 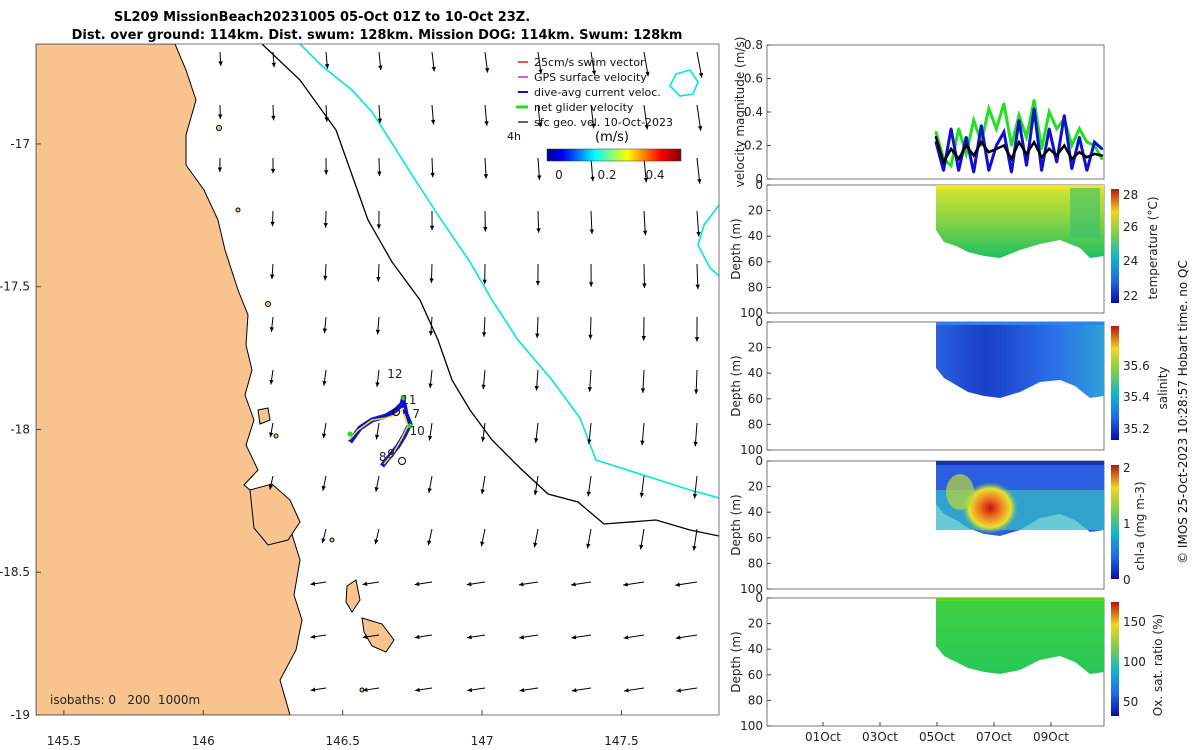 What do you see at coordinates (380, 431) in the screenshot?
I see `glider-track` at bounding box center [380, 431].